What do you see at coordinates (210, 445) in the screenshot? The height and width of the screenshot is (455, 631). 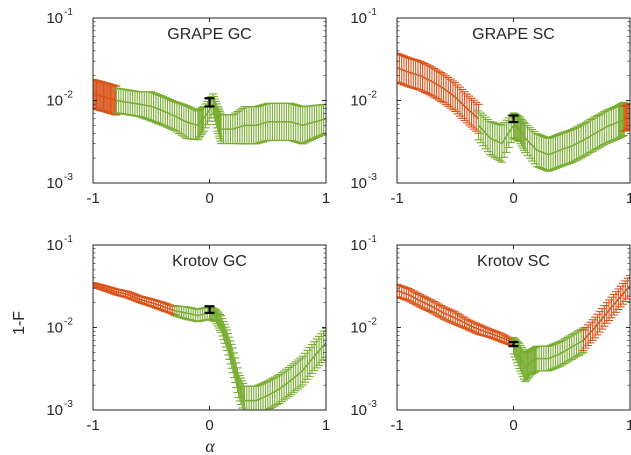 I see `x-axis-label: α` at bounding box center [210, 445].